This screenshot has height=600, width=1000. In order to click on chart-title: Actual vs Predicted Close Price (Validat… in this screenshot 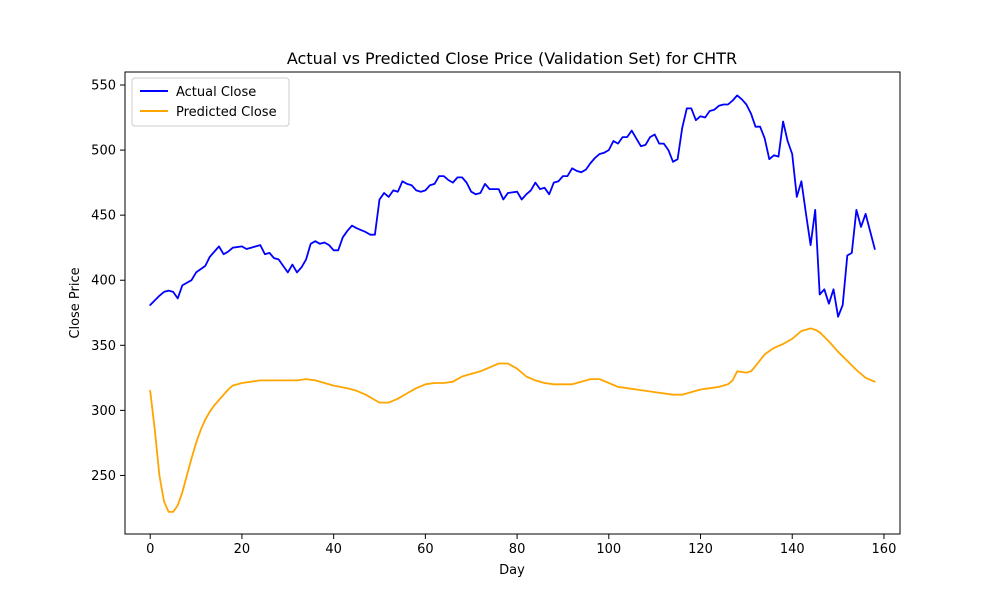, I will do `click(512, 58)`.